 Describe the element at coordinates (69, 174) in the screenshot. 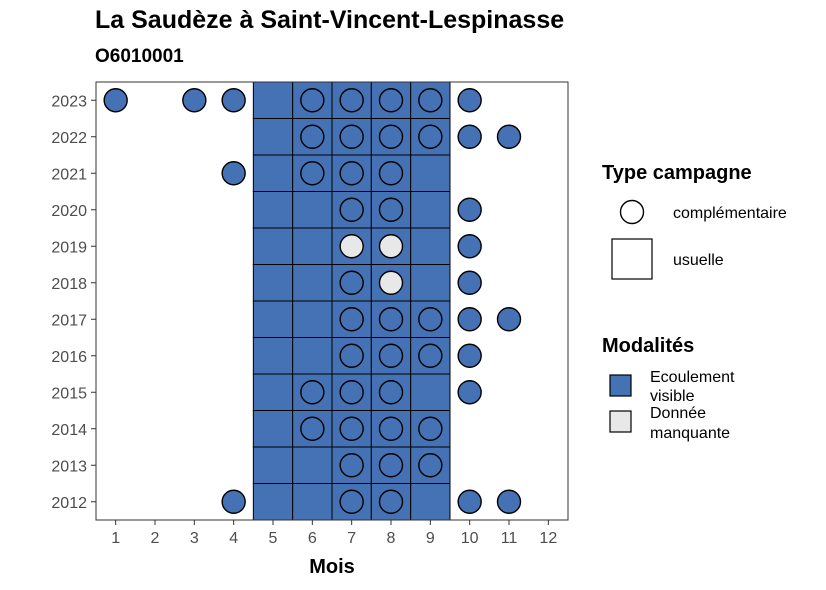

I see `y-tick-label: 2021` at that location.